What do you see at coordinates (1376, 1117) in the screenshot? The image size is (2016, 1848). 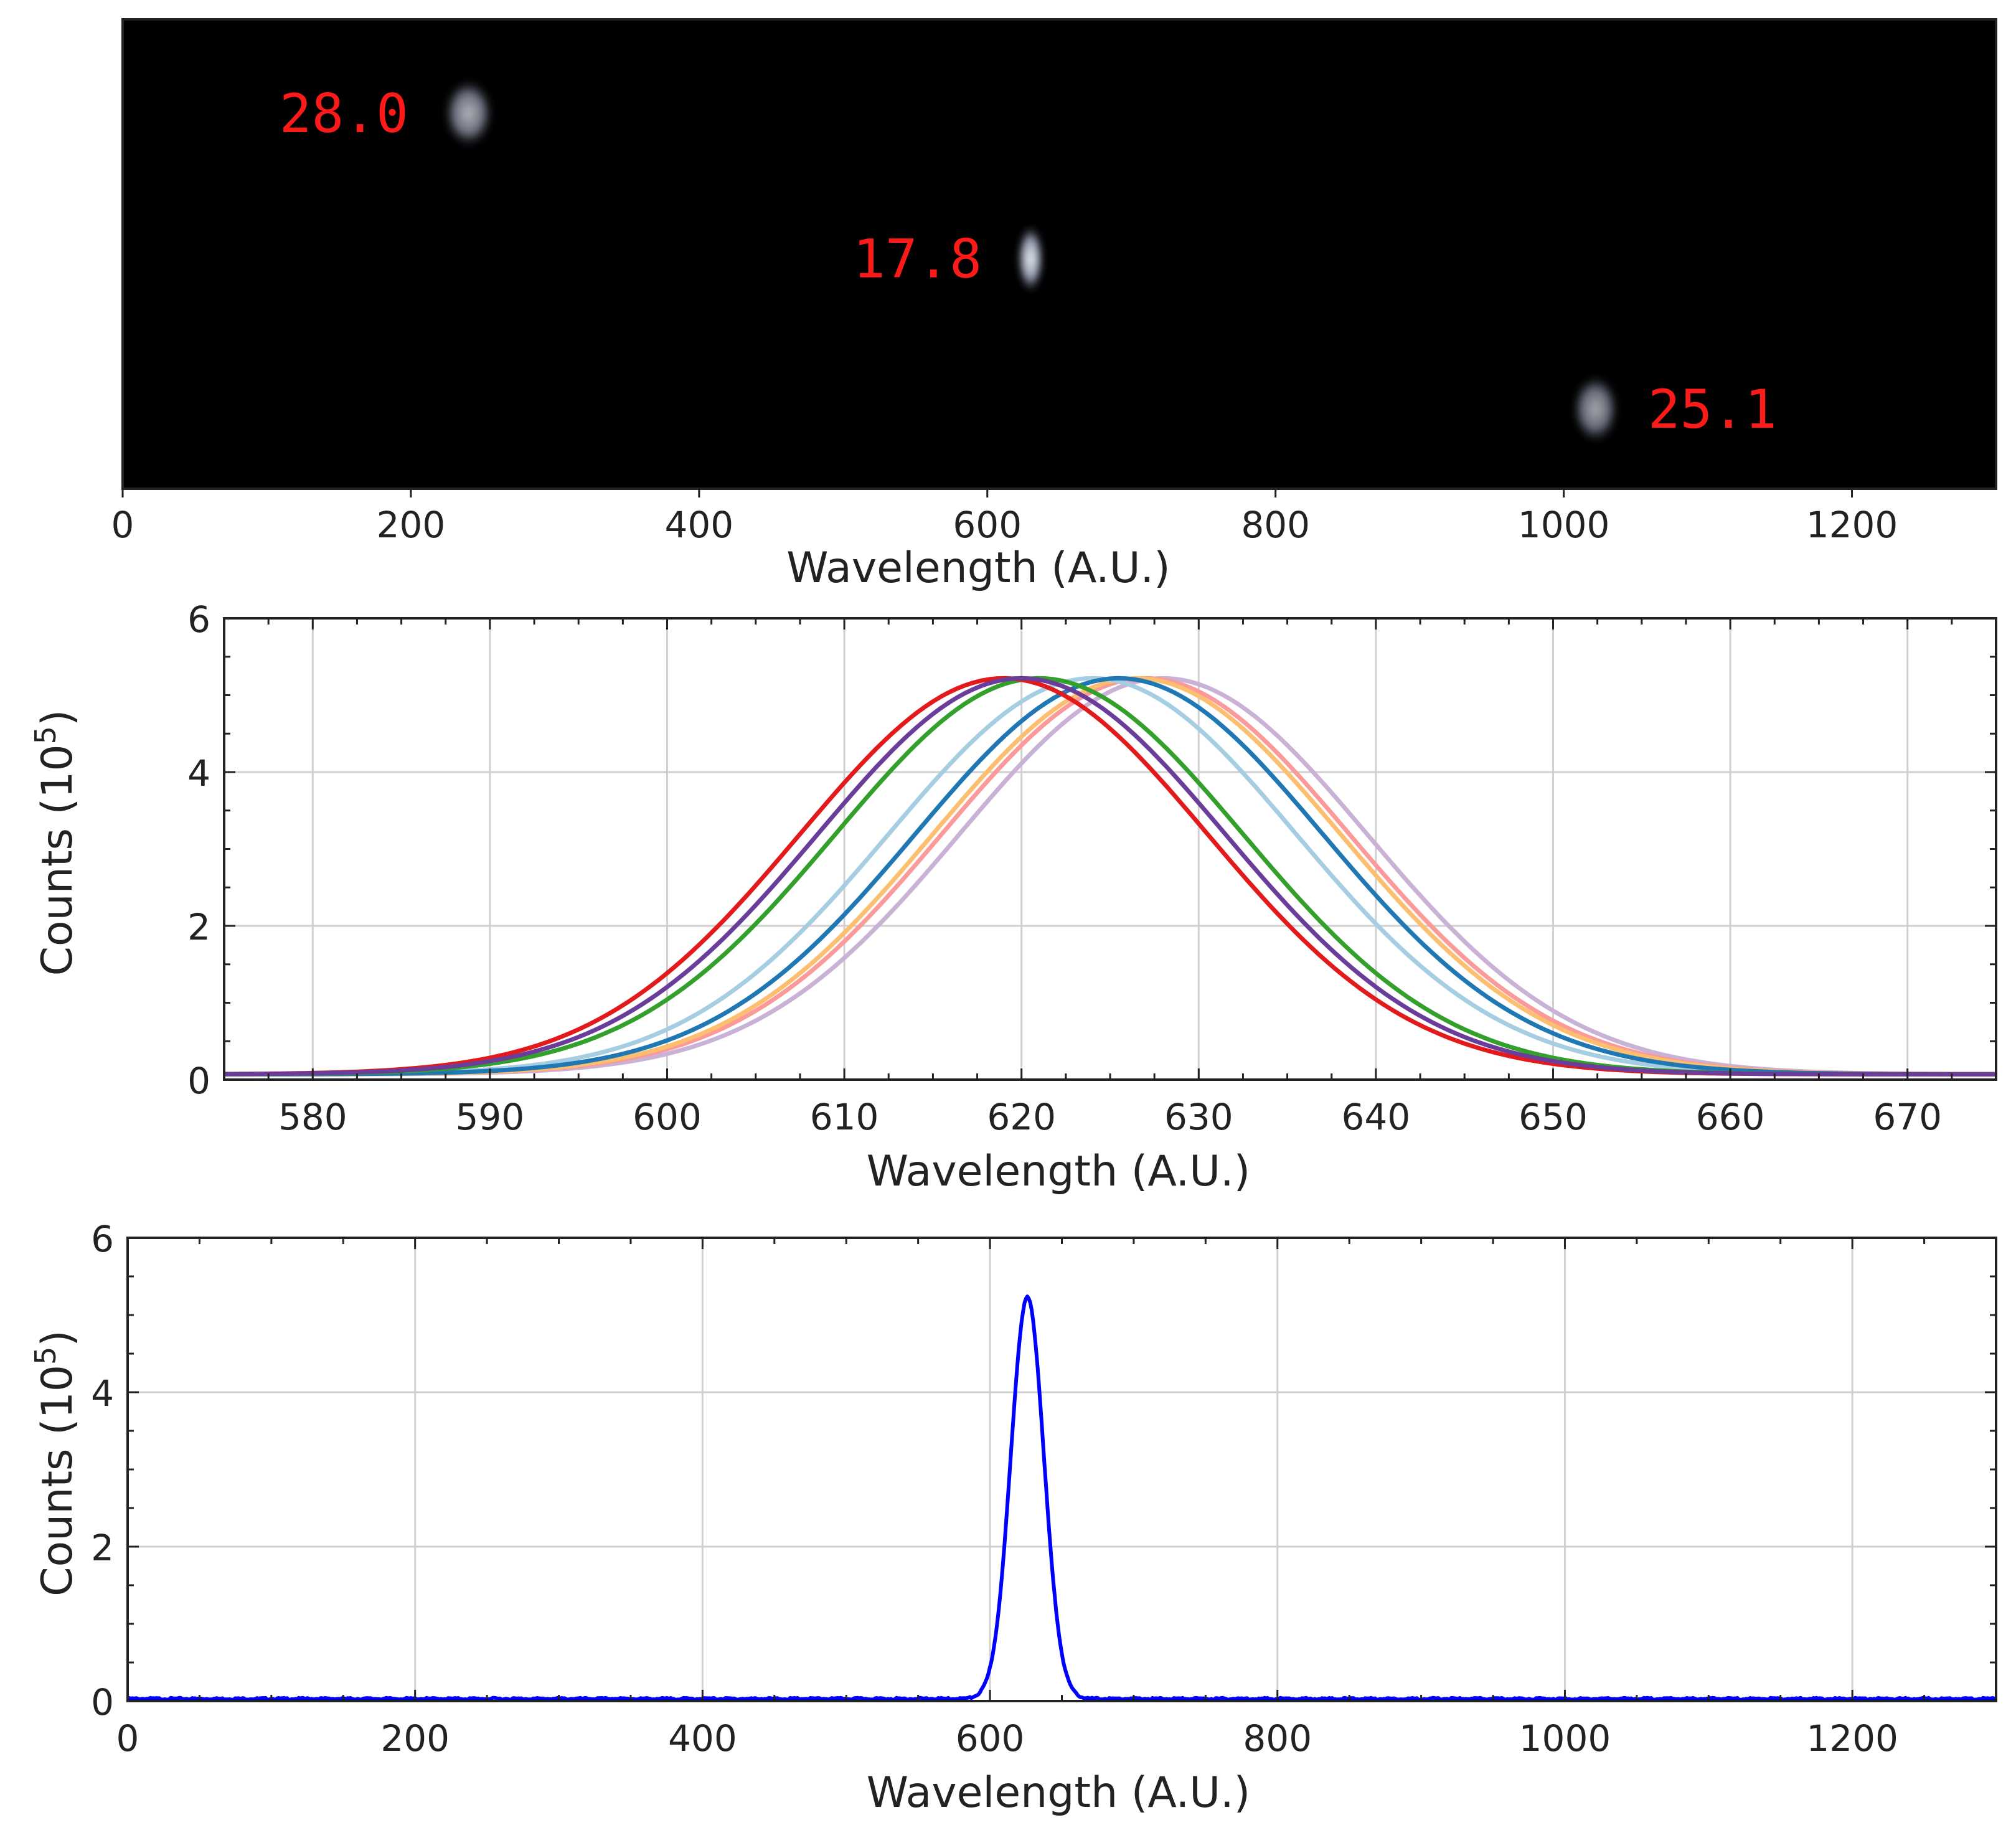 I see `x-tick-label: 640` at bounding box center [1376, 1117].